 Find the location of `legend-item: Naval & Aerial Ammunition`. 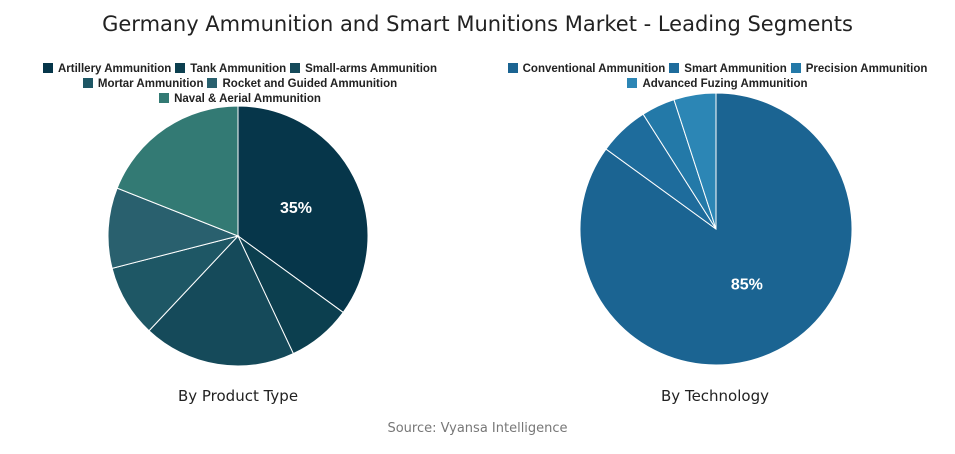

legend-item: Naval & Aerial Ammunition is located at coordinates (240, 99).